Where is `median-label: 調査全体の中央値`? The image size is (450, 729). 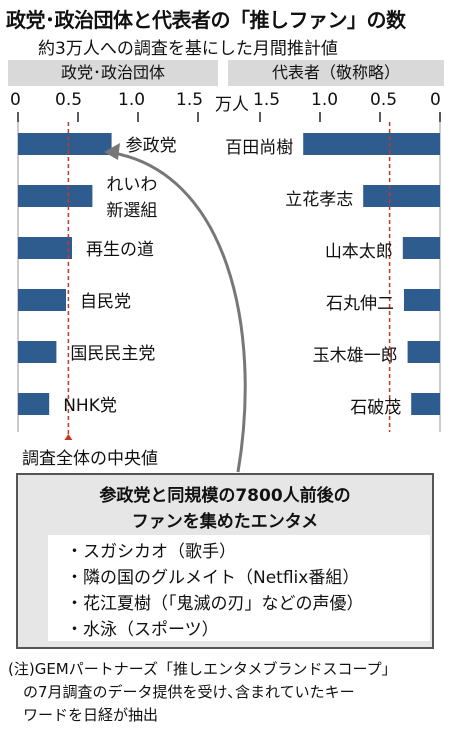 median-label: 調査全体の中央値 is located at coordinates (90, 459).